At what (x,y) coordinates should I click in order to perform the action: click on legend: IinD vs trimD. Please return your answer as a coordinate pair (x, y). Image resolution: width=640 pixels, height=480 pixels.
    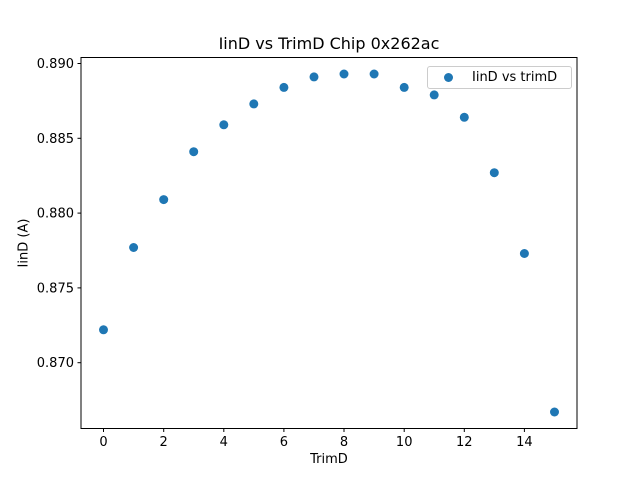
    Looking at the image, I should click on (499, 77).